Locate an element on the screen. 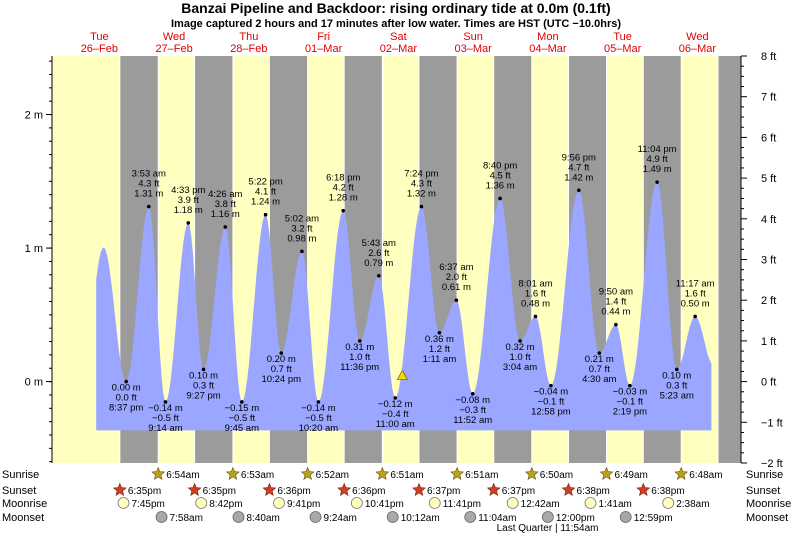 The height and width of the screenshot is (537, 793). moon-phase-label: Last Quarter | 11:54am is located at coordinates (548, 528).